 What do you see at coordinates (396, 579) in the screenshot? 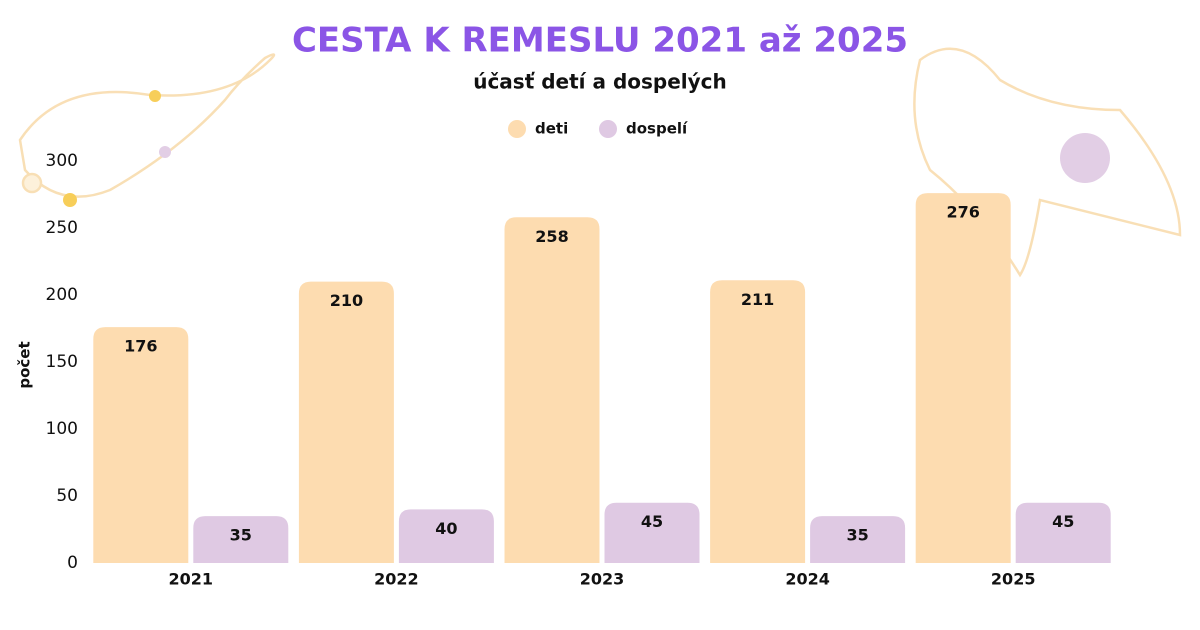
I see `x-tick-label: 2022` at bounding box center [396, 579].